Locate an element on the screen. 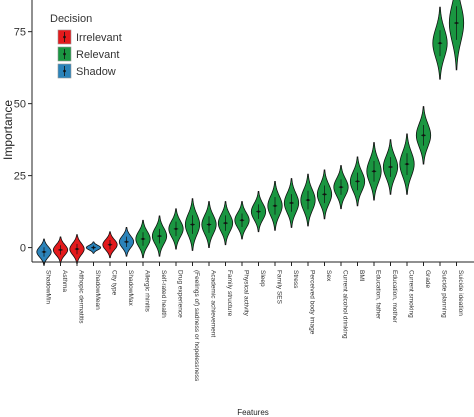 This screenshot has height=417, width=474. y-tick-label: 25 is located at coordinates (20, 177).